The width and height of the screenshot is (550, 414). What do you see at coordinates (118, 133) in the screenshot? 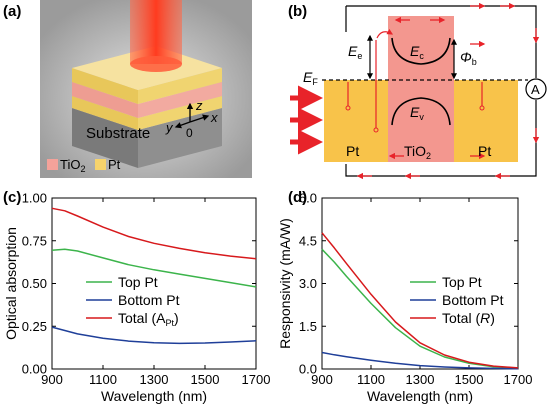
I see `substrate-label: Substrate` at bounding box center [118, 133].